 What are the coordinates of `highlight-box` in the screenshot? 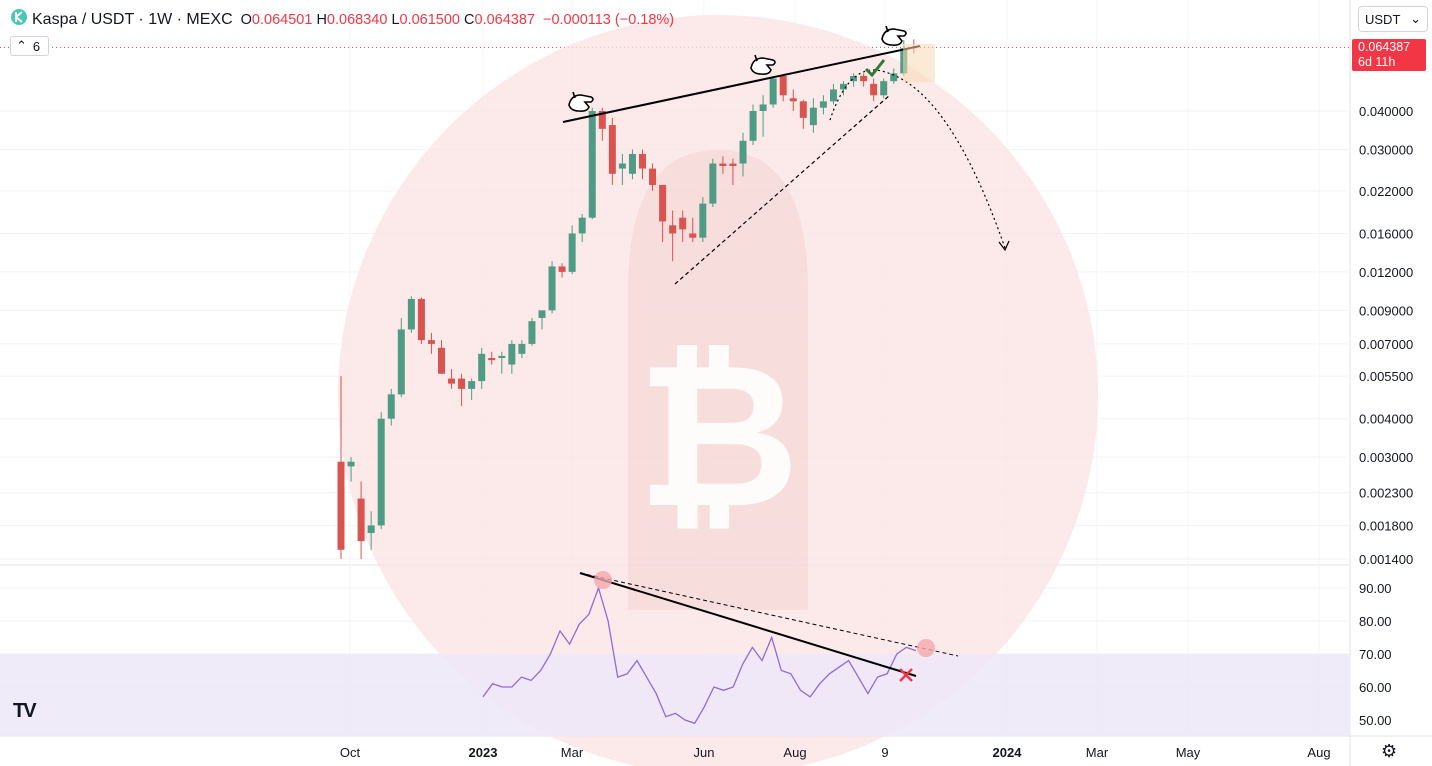 It's located at (919, 63).